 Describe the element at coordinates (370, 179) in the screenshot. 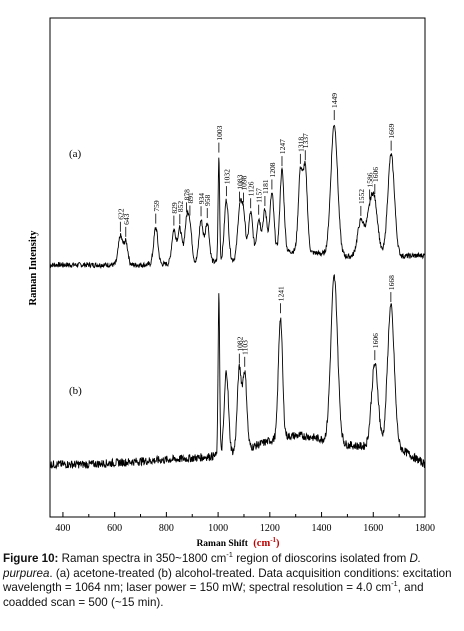

I see `peak-label: 1586` at that location.